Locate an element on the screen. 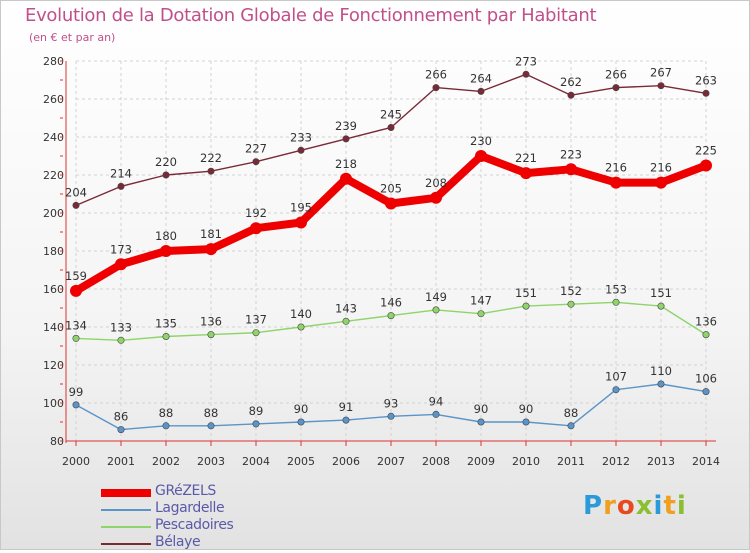 The height and width of the screenshot is (553, 750). data-label: 152 is located at coordinates (571, 291).